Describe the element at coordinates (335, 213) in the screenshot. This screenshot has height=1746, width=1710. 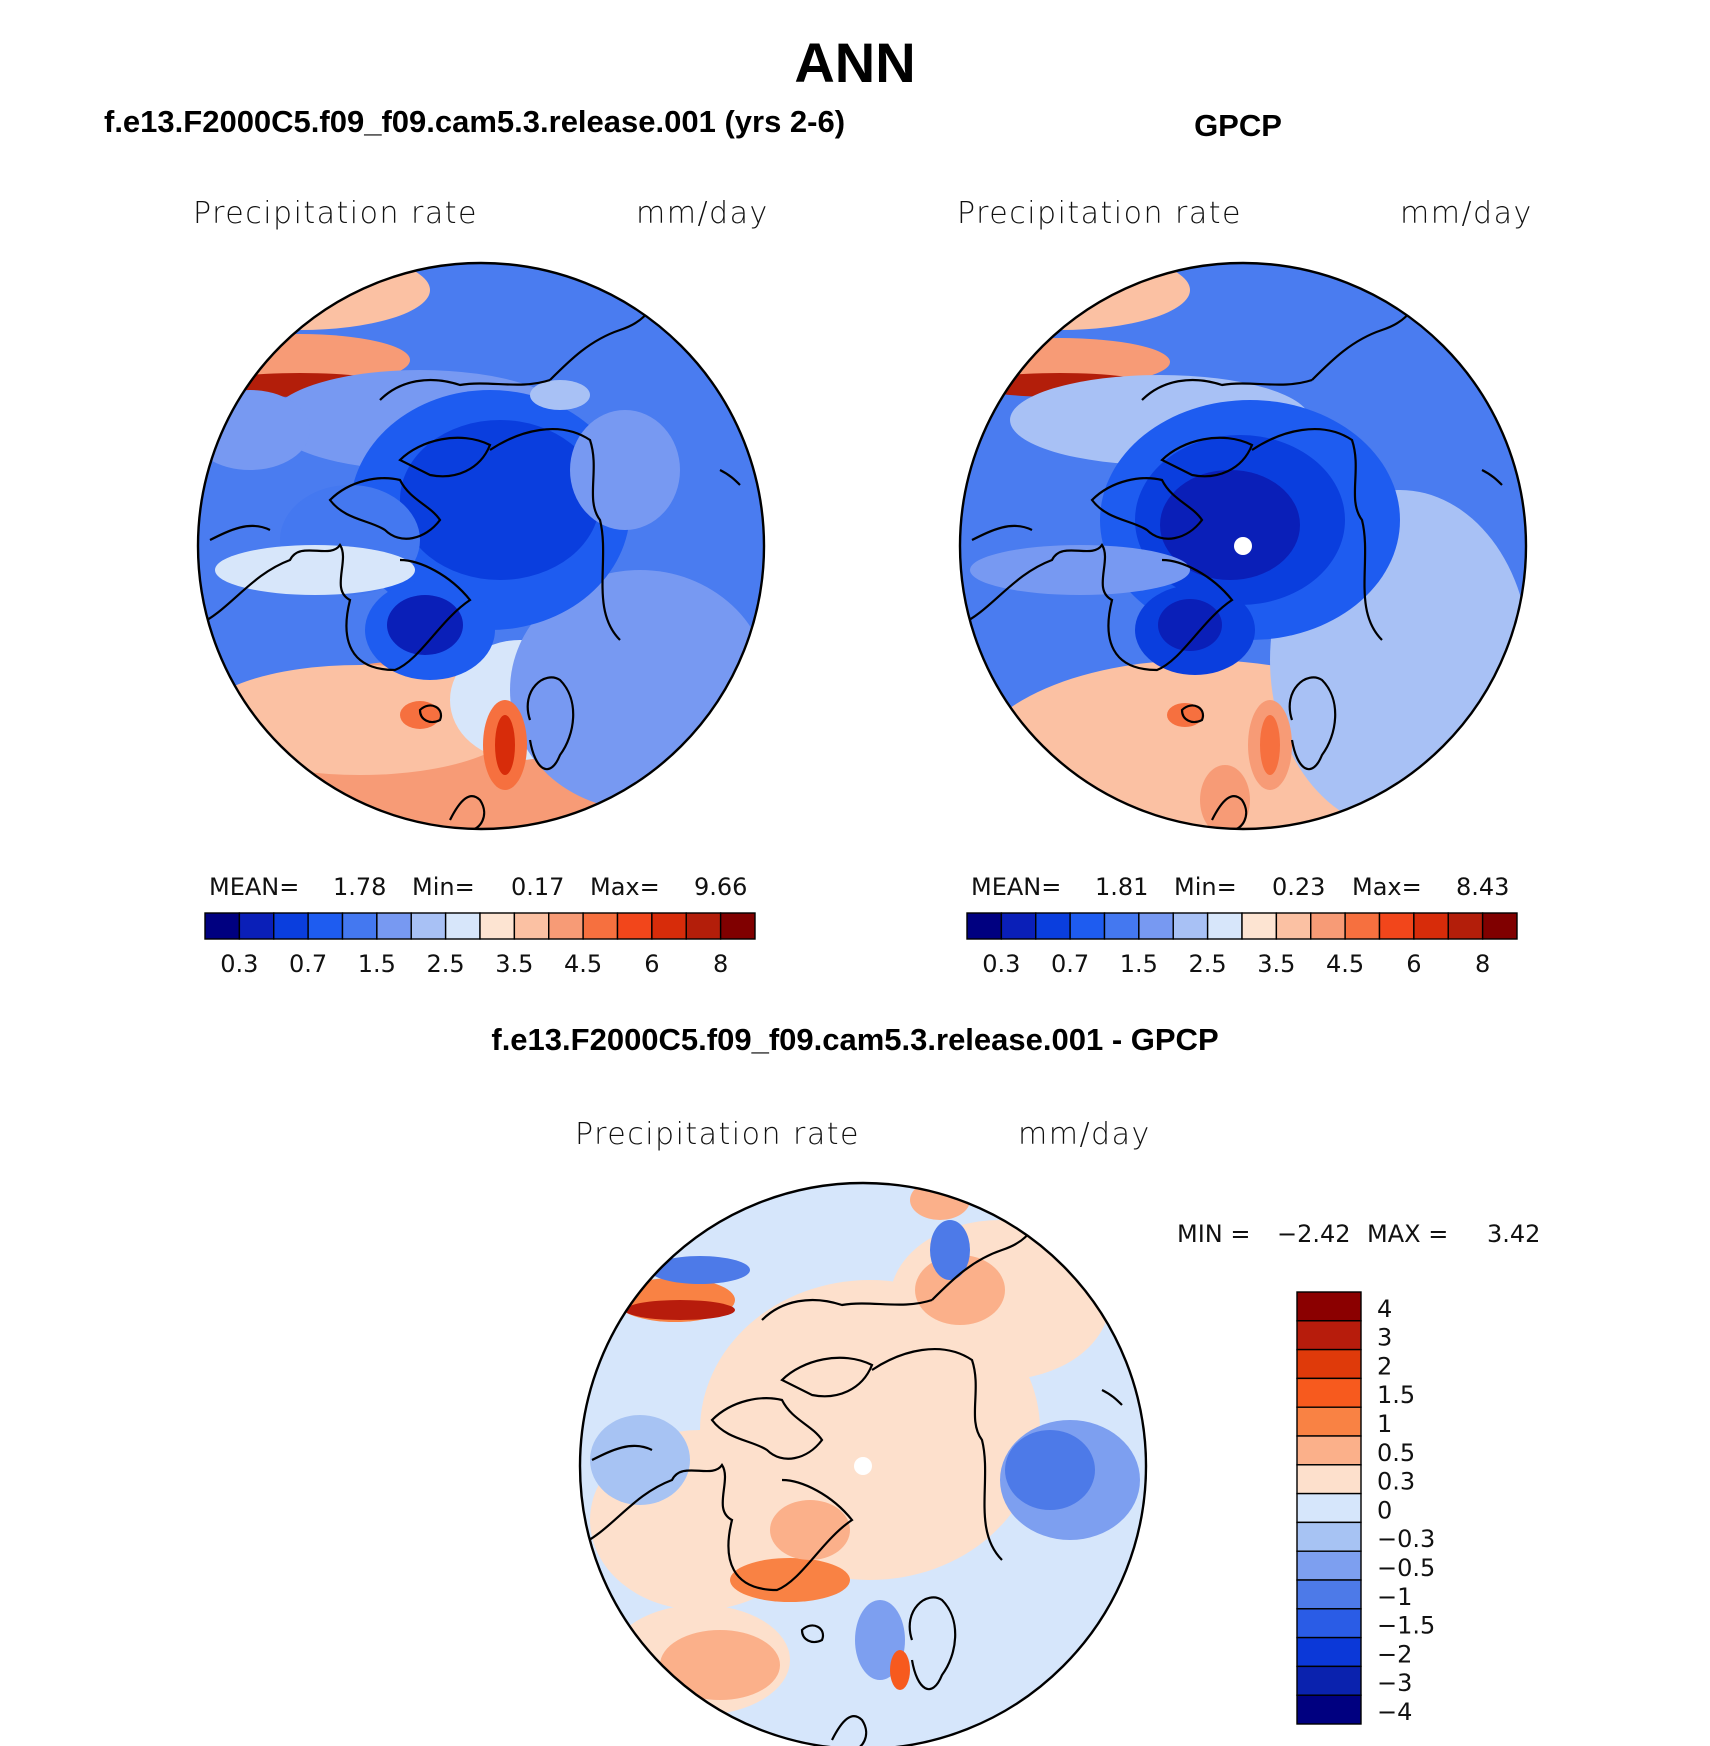
I see `model-variable-label: Precipitation rate` at that location.